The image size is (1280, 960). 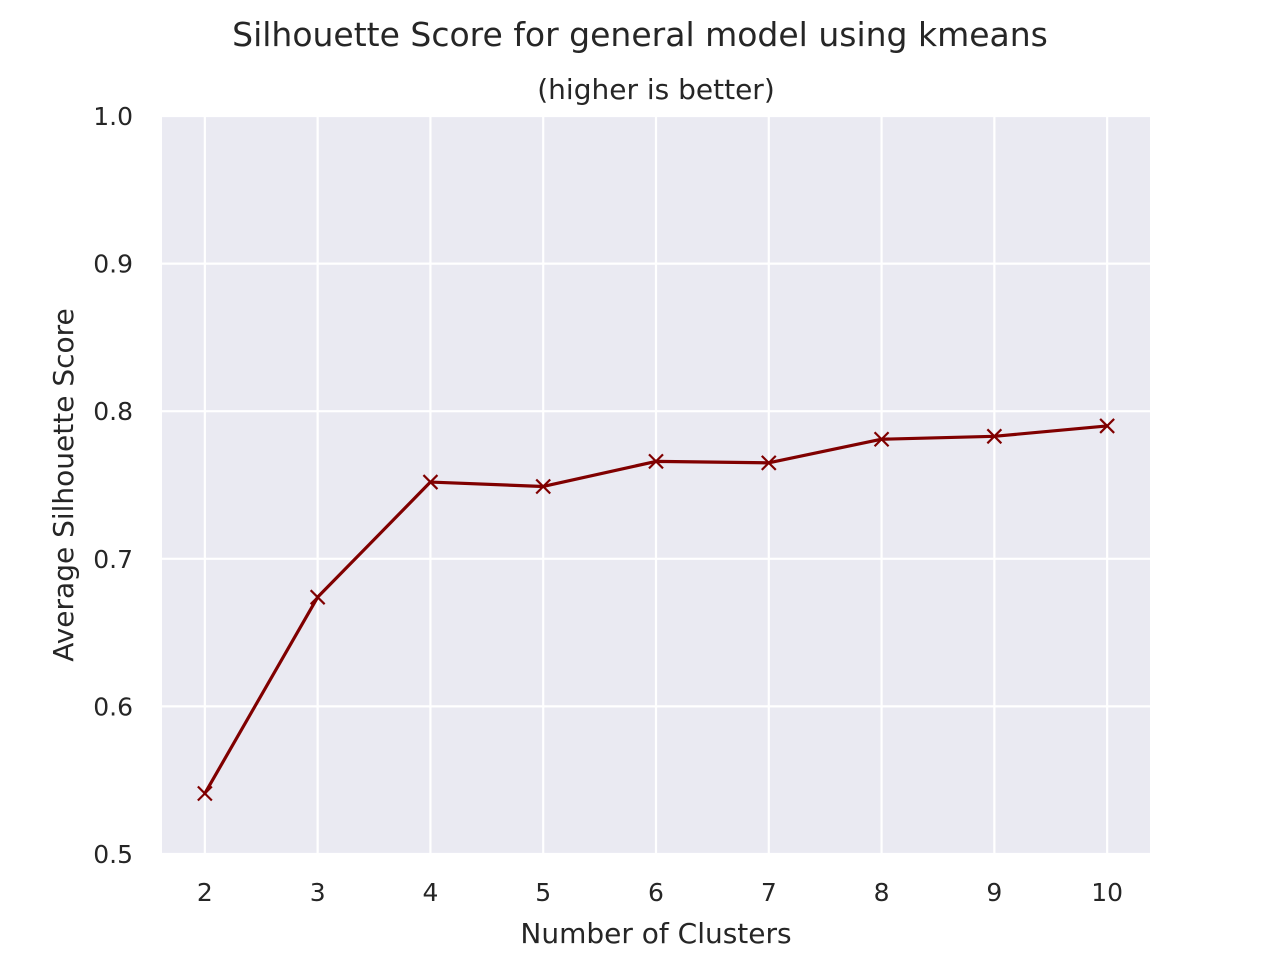 I want to click on x-tick-label: 8, so click(x=882, y=892).